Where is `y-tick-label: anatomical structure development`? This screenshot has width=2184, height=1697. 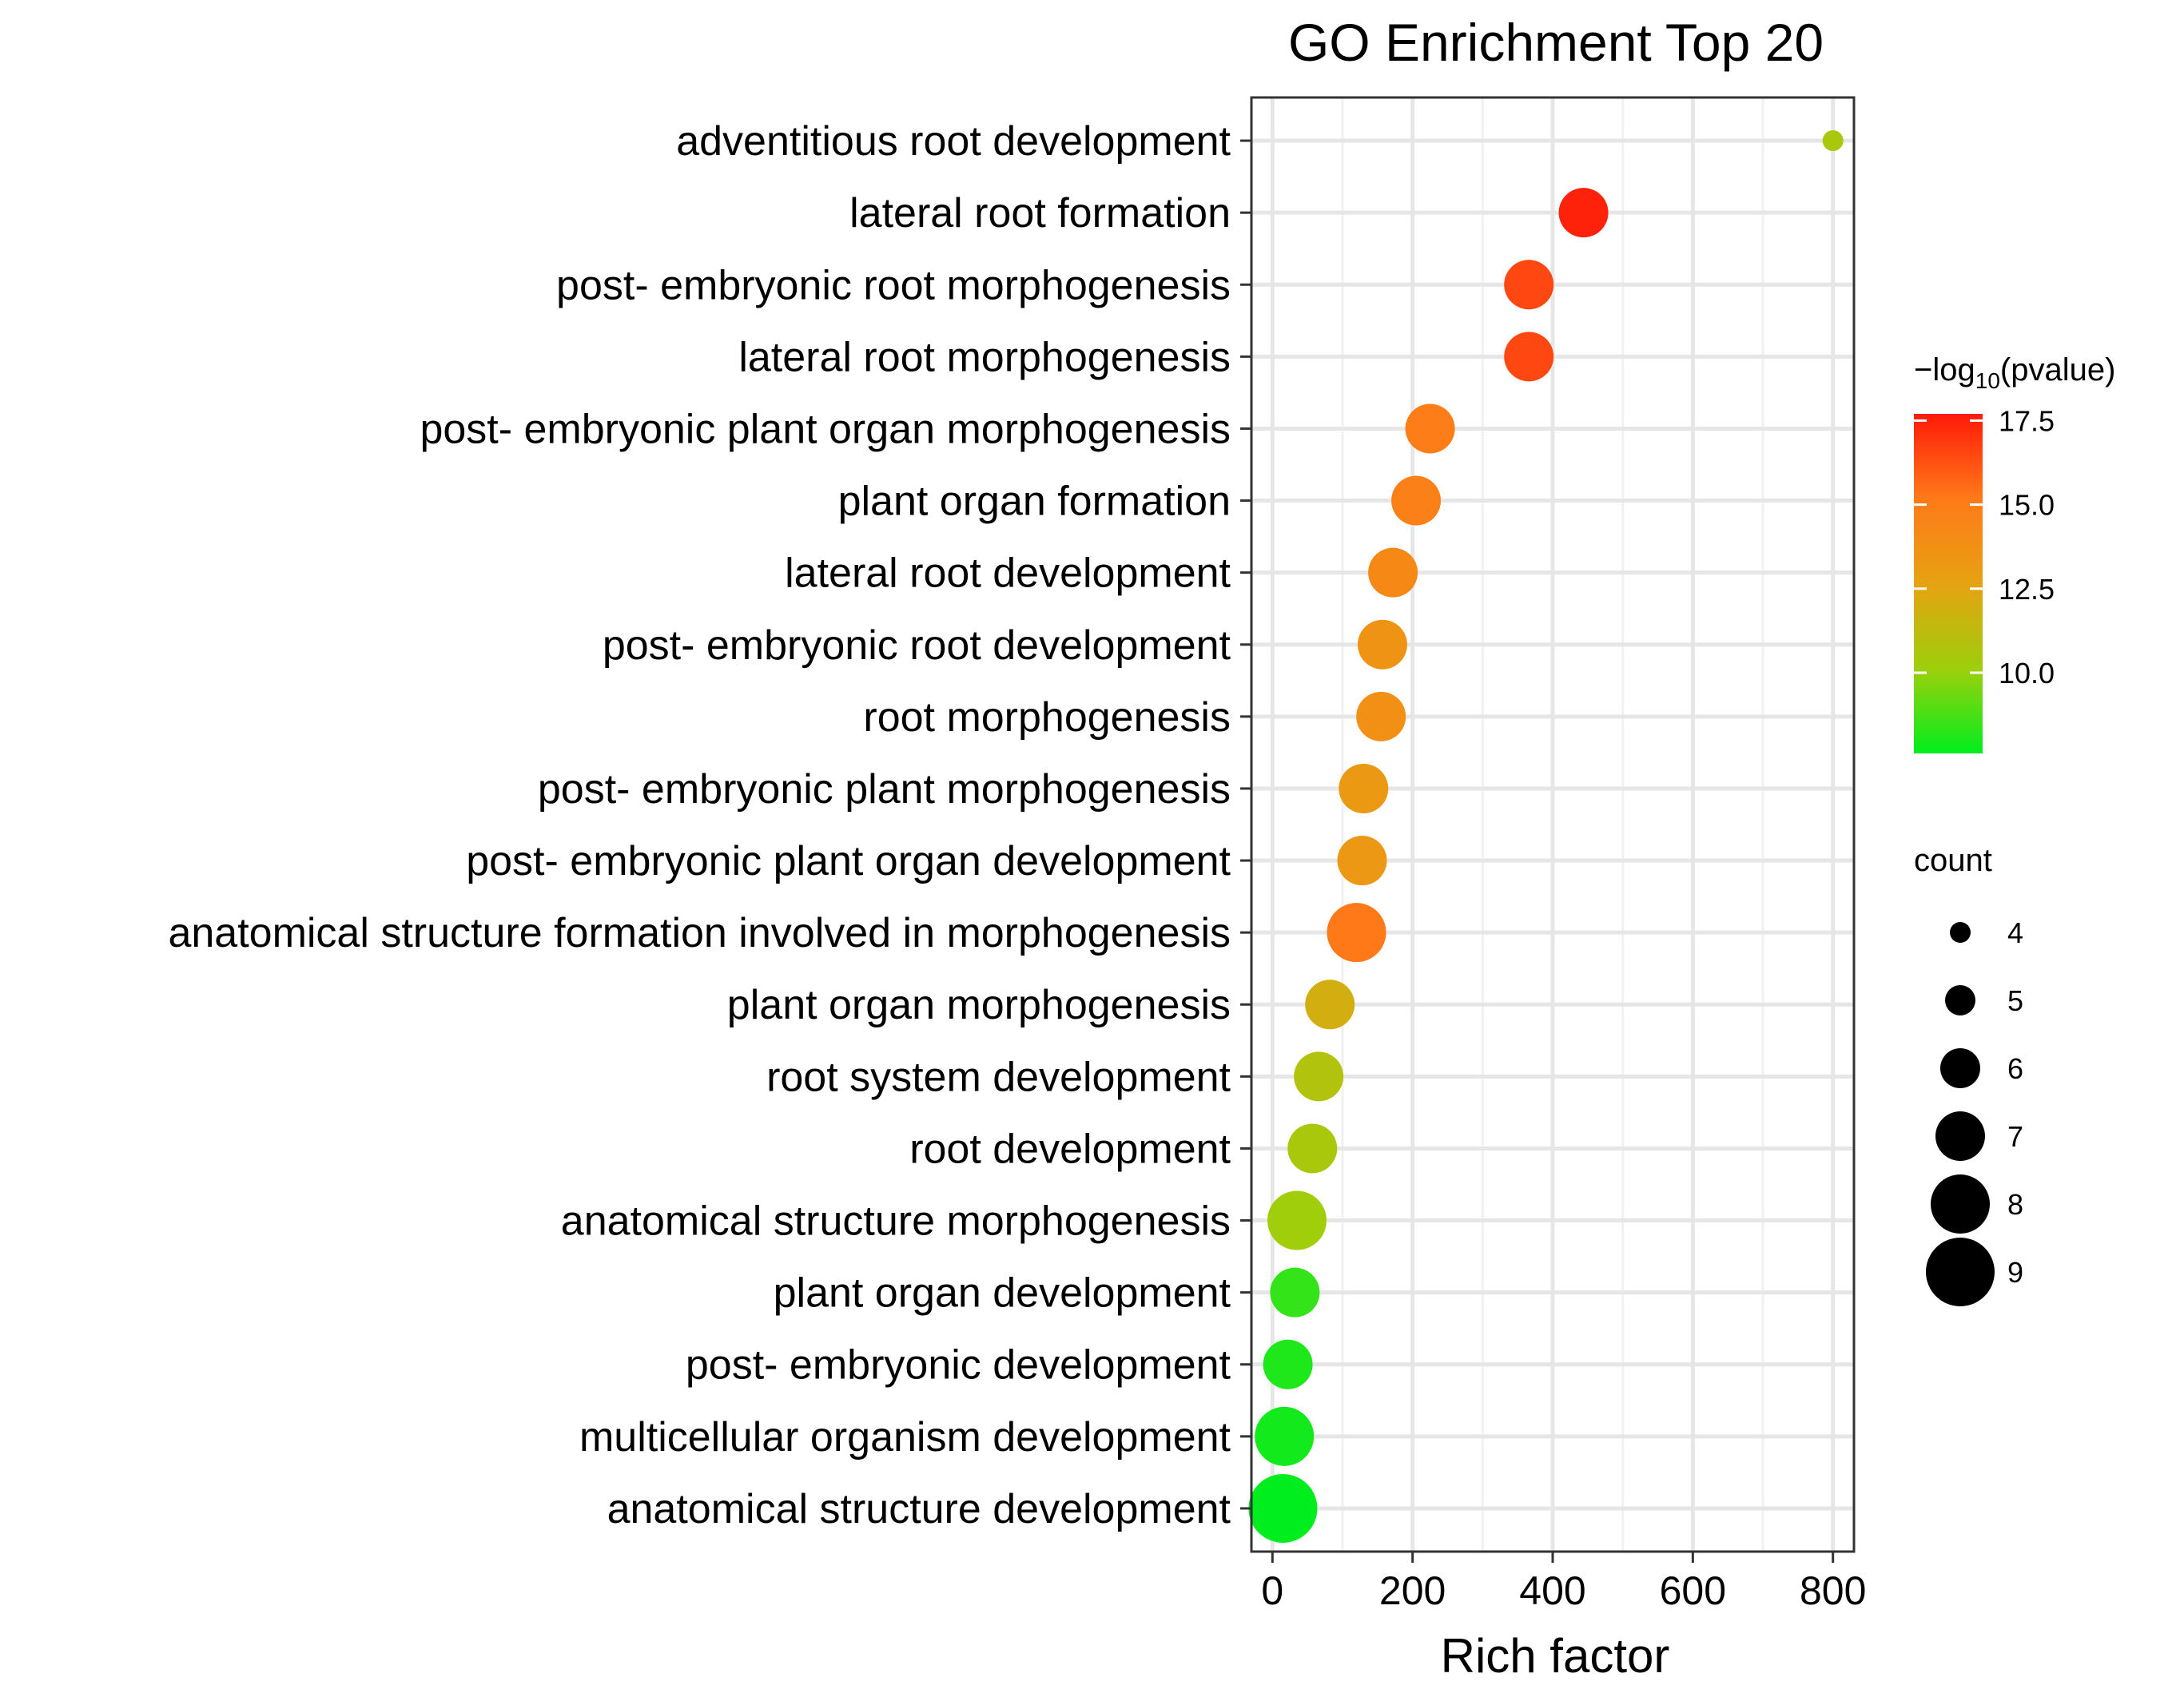 y-tick-label: anatomical structure development is located at coordinates (919, 1509).